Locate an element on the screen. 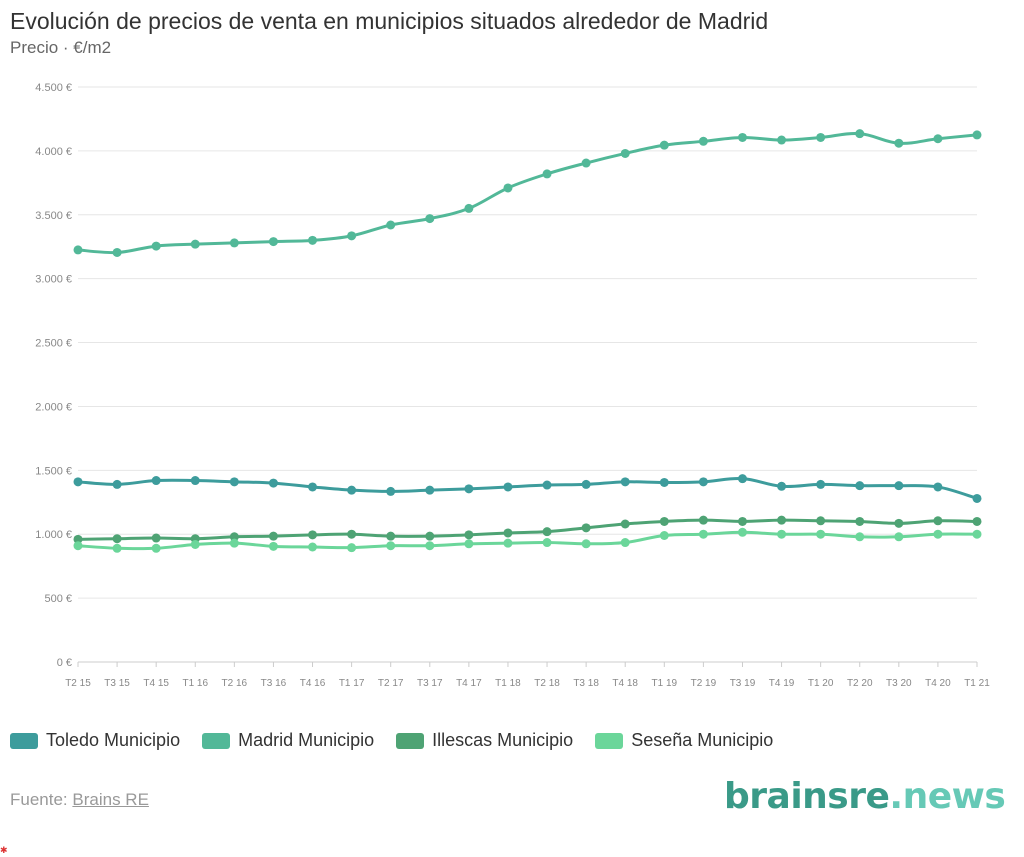 The height and width of the screenshot is (857, 1024). series-line is located at coordinates (527, 488).